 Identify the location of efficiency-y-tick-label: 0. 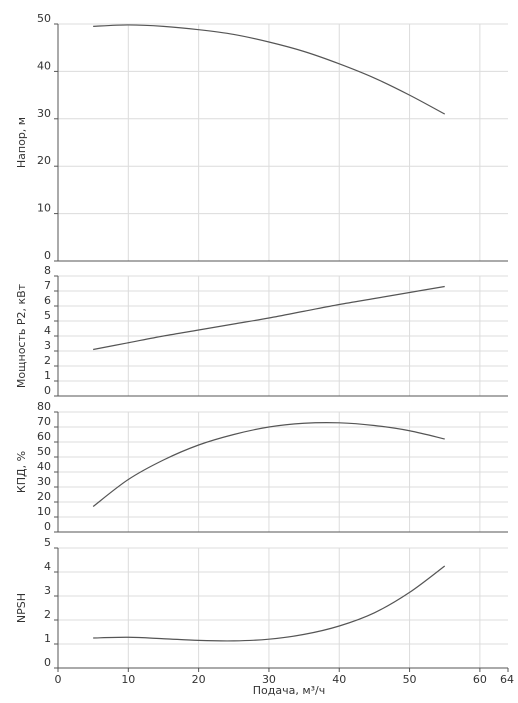
(47, 526).